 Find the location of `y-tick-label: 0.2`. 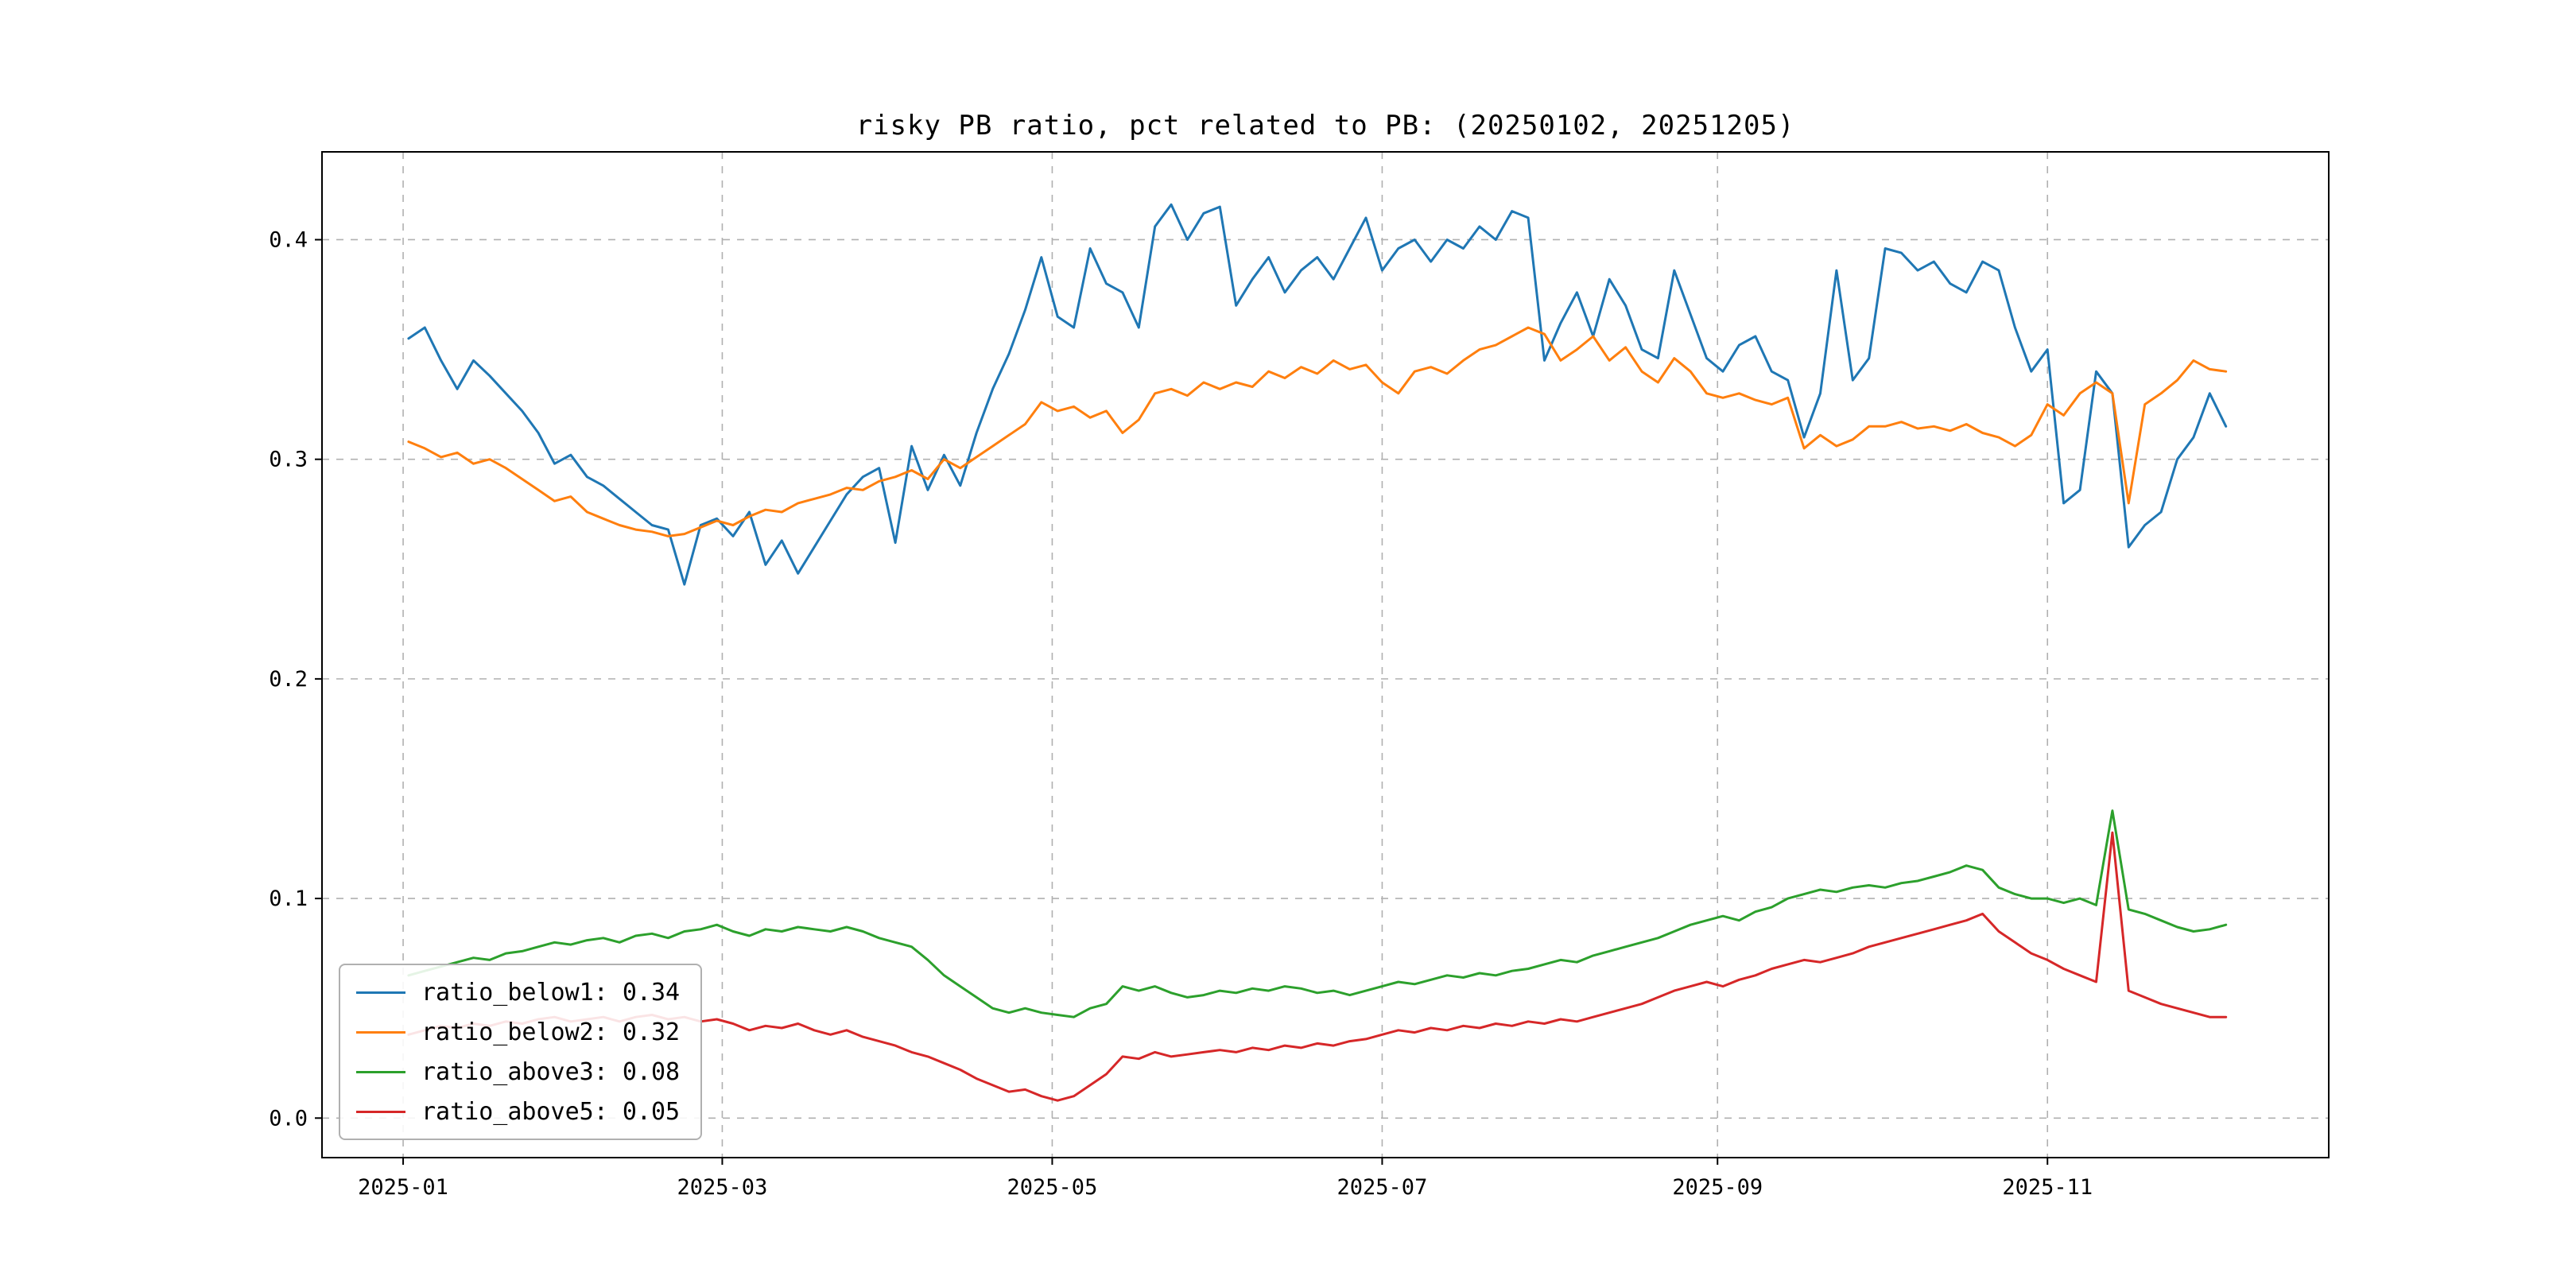

y-tick-label: 0.2 is located at coordinates (289, 680).